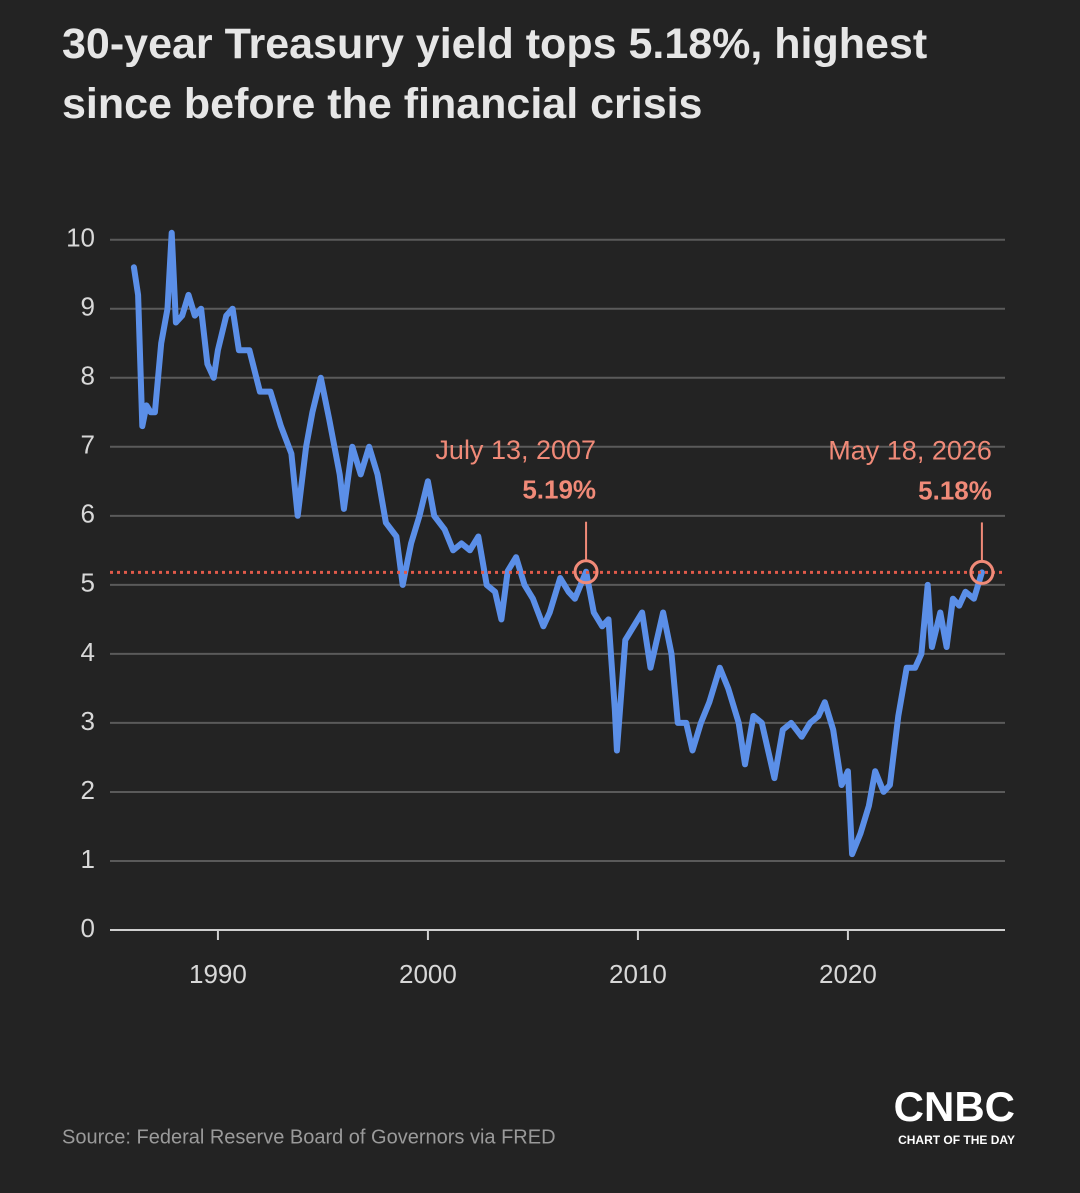 The width and height of the screenshot is (1080, 1193). What do you see at coordinates (559, 490) in the screenshot?
I see `annotation-value: 5.19%` at bounding box center [559, 490].